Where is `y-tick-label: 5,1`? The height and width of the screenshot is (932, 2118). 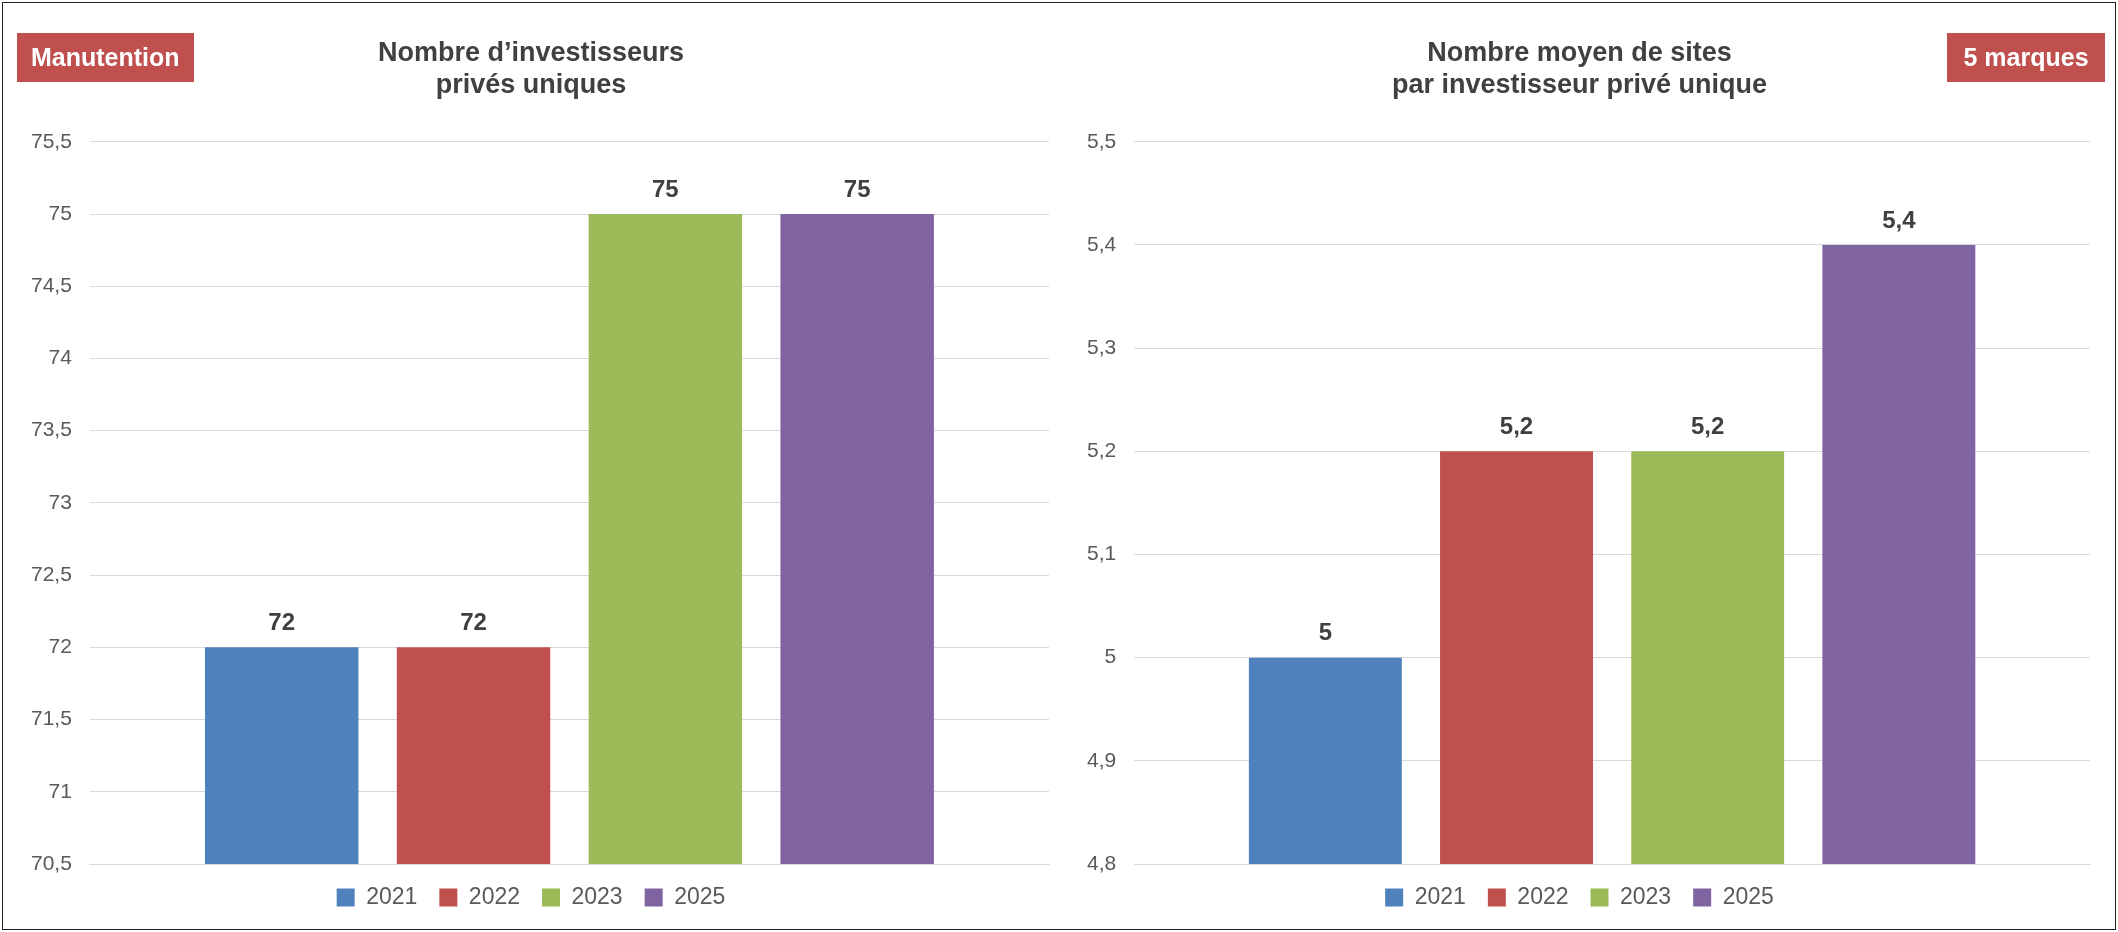 y-tick-label: 5,1 is located at coordinates (1101, 553).